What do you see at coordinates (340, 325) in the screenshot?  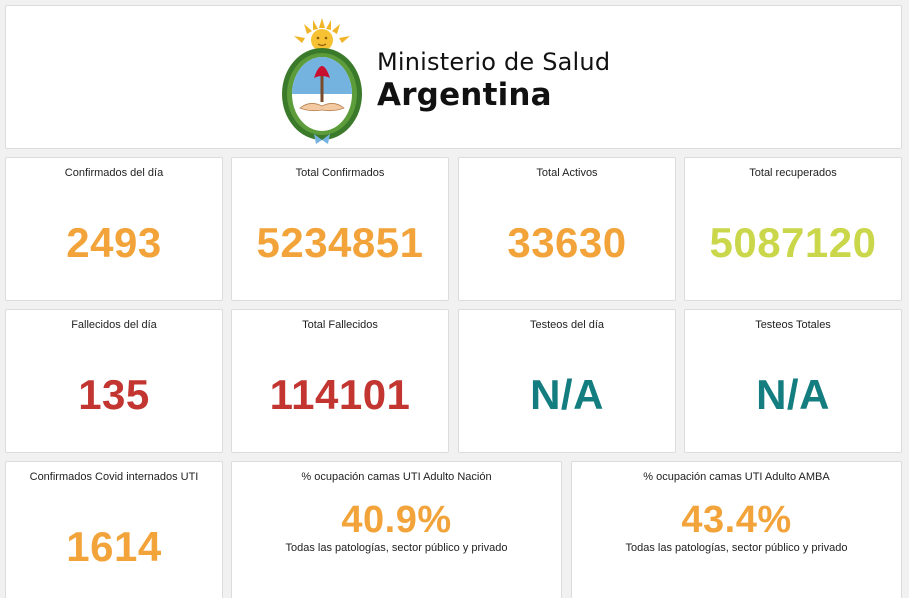 I see `stat-title: Total Fallecidos` at bounding box center [340, 325].